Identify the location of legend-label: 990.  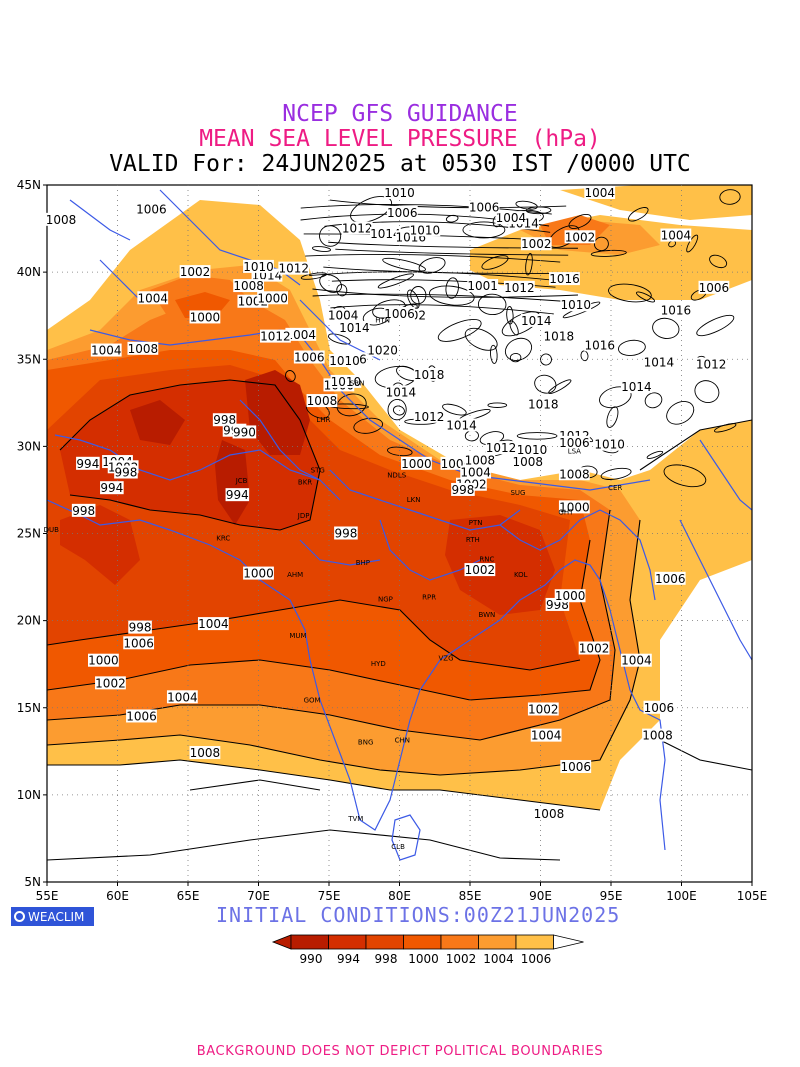
(311, 959).